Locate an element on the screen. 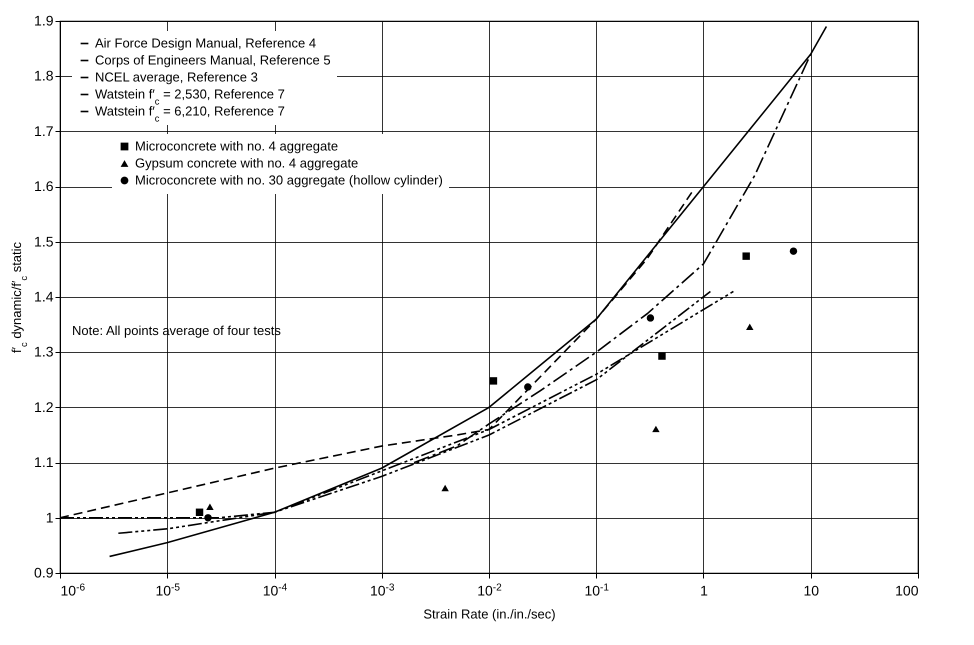  x-tick-label: 10$^{-3}$ is located at coordinates (382, 590).